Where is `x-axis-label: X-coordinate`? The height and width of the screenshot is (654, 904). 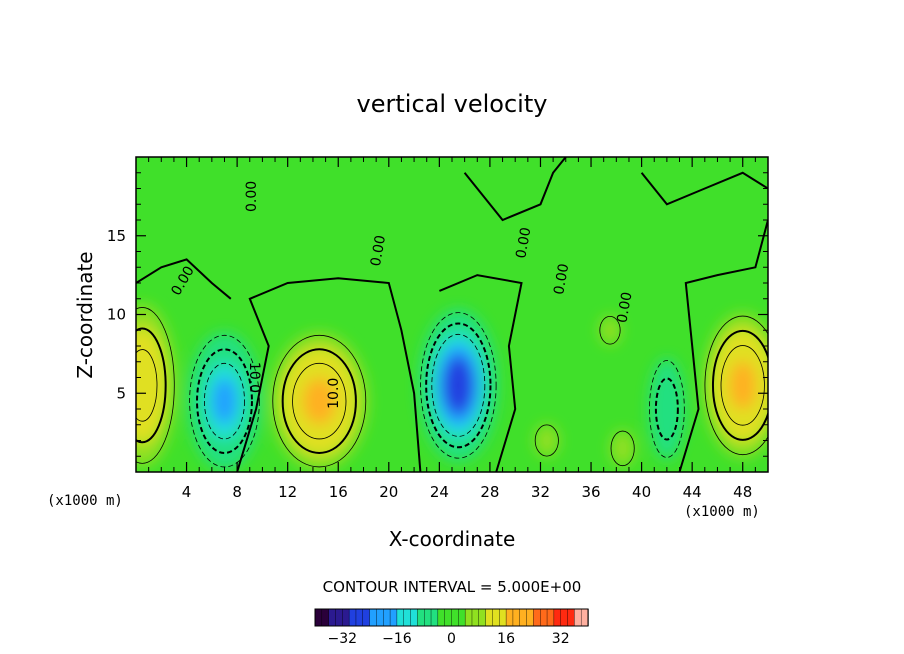
x-axis-label: X-coordinate is located at coordinates (452, 539).